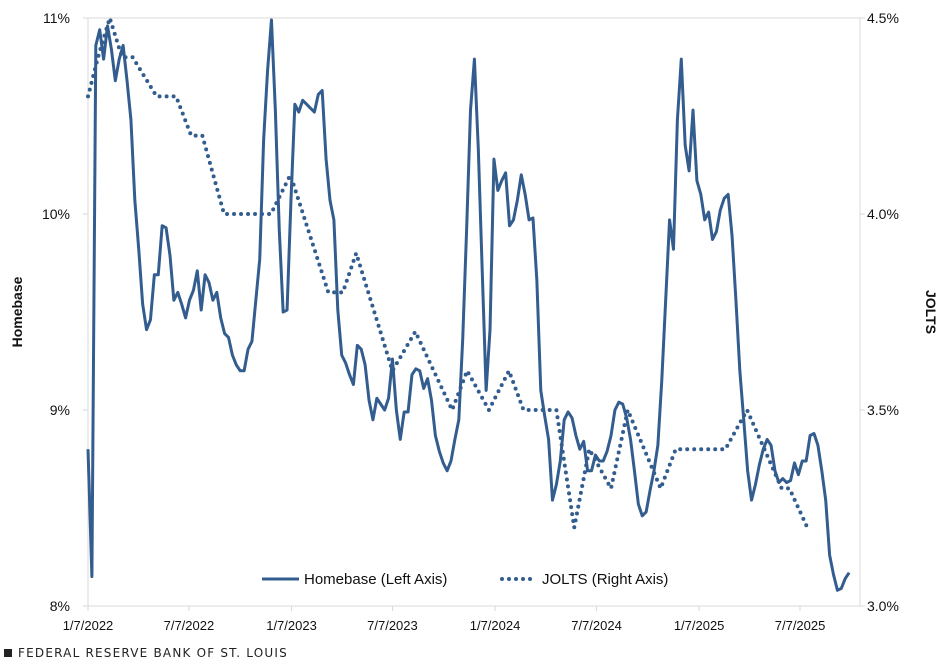 This screenshot has height=660, width=945. I want to click on x-axis-tick-label: 7/7/2024, so click(596, 625).